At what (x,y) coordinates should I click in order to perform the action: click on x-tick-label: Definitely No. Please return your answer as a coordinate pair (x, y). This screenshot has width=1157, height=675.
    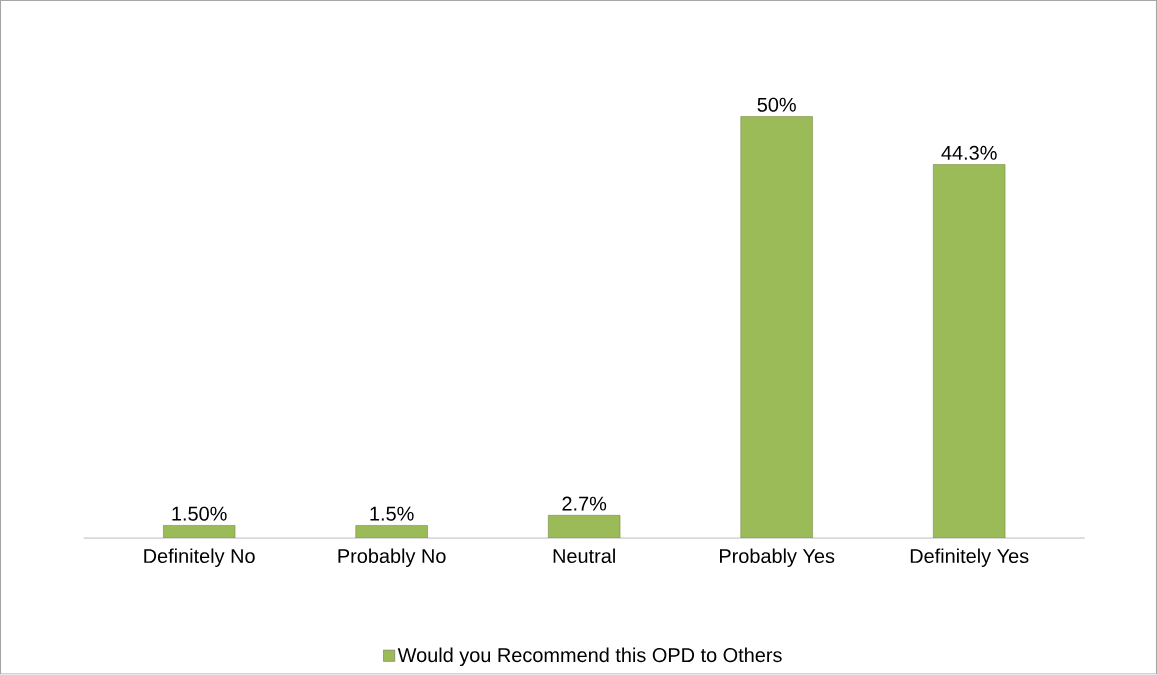
    Looking at the image, I should click on (199, 558).